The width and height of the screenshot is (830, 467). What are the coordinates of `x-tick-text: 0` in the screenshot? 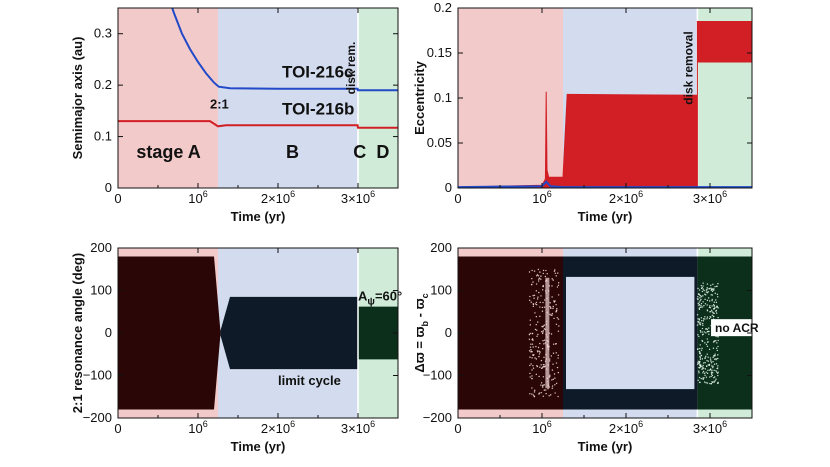 It's located at (457, 198).